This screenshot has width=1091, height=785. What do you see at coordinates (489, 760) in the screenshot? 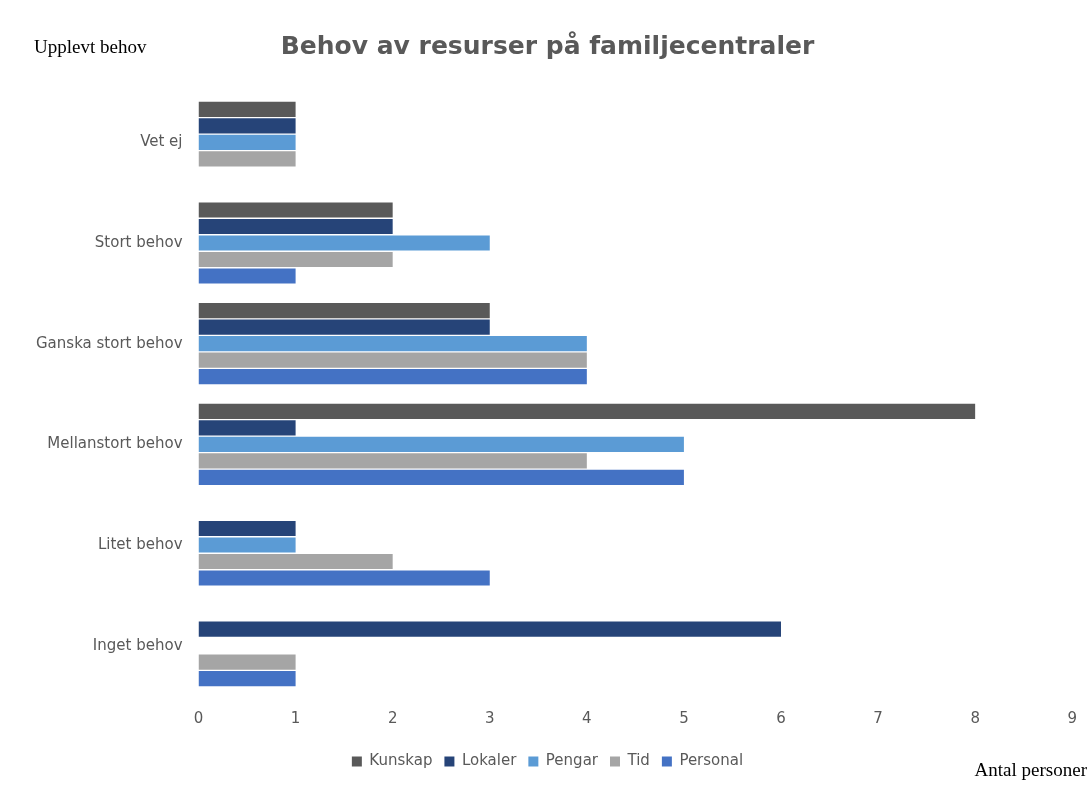
I see `legend-label: Lokaler` at bounding box center [489, 760].